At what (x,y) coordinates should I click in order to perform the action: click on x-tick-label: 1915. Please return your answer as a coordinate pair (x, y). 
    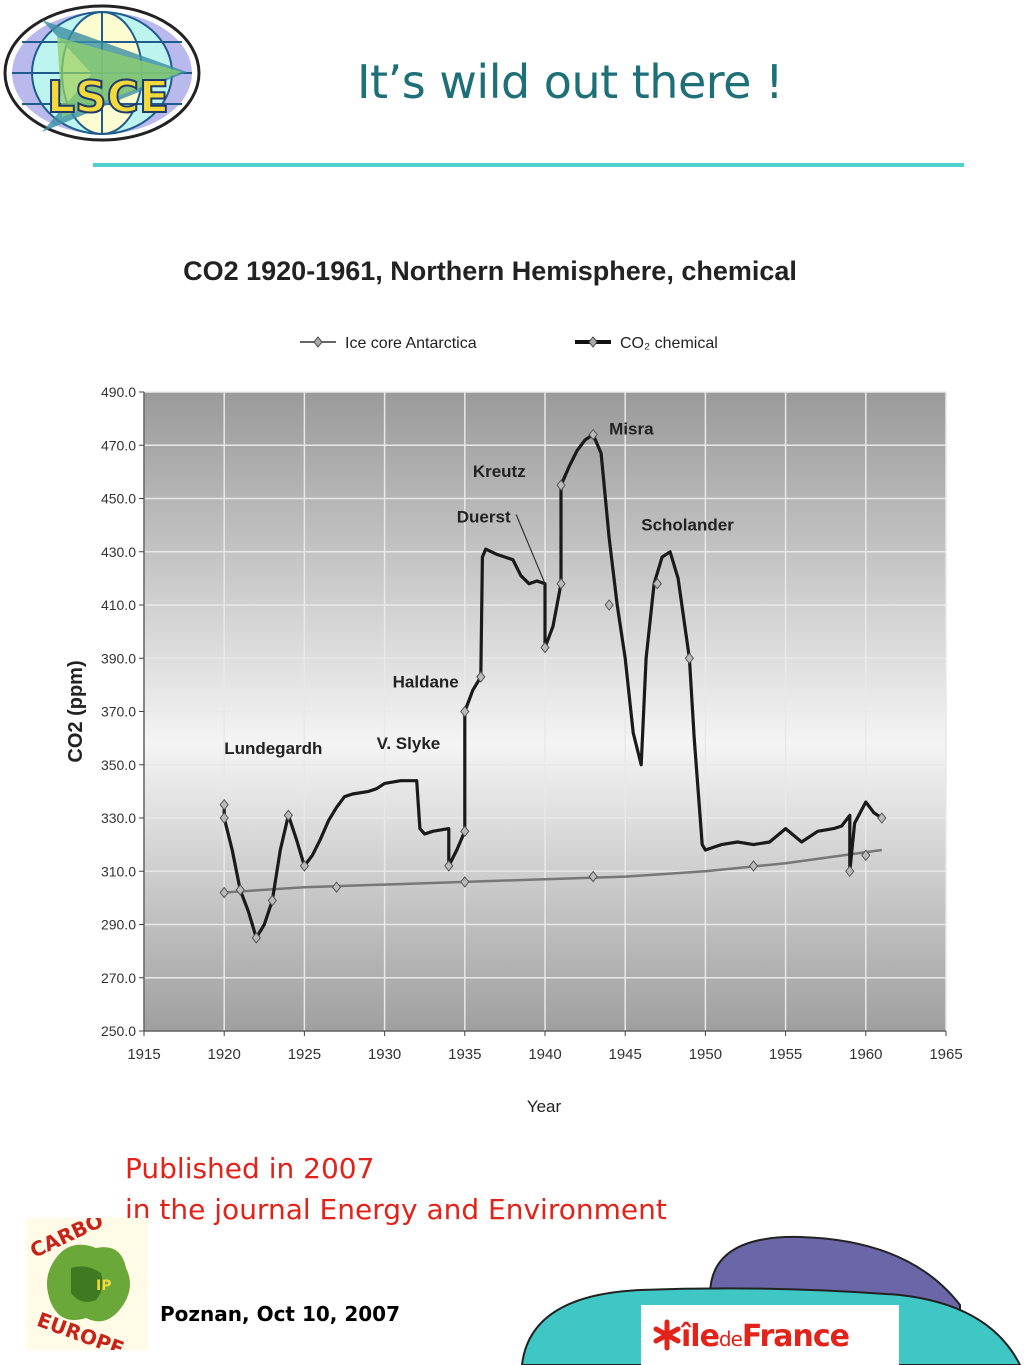
    Looking at the image, I should click on (143, 1054).